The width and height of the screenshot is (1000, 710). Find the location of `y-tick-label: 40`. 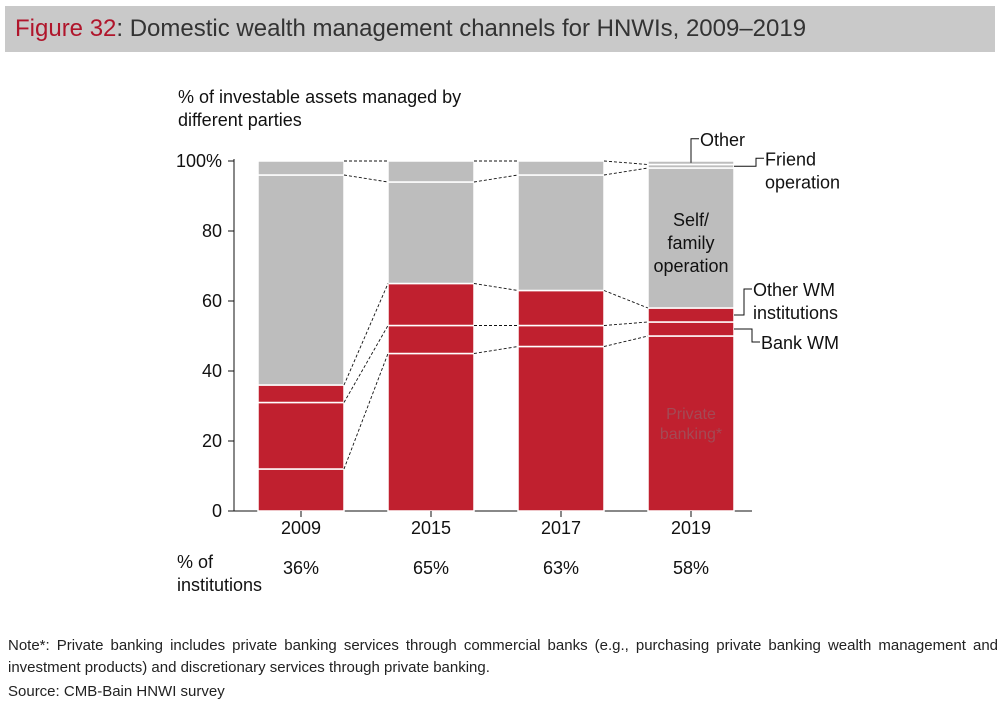

y-tick-label: 40 is located at coordinates (212, 371).